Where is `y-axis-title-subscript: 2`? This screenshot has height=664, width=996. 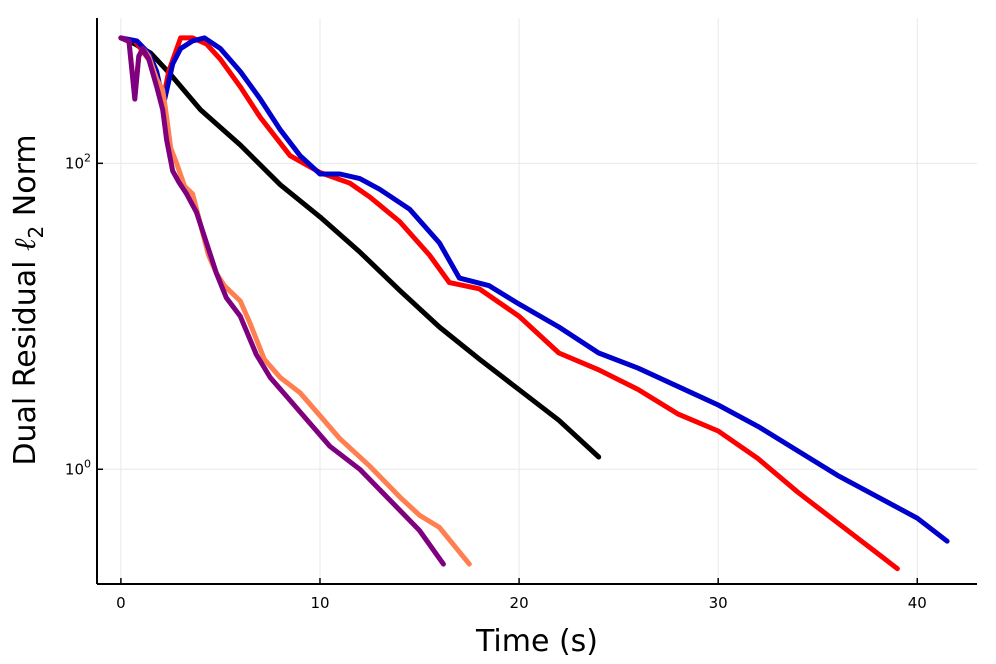 y-axis-title-subscript: 2 is located at coordinates (36, 232).